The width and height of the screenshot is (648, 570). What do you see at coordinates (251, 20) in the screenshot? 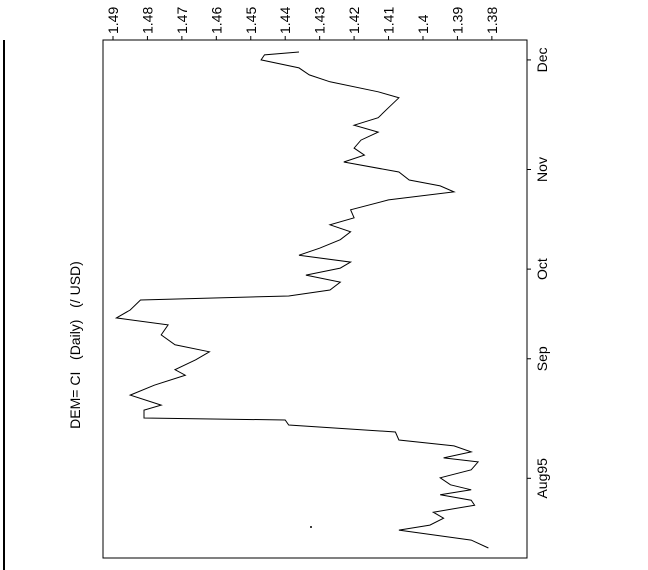
I see `y-tick-label: 1.45` at bounding box center [251, 20].